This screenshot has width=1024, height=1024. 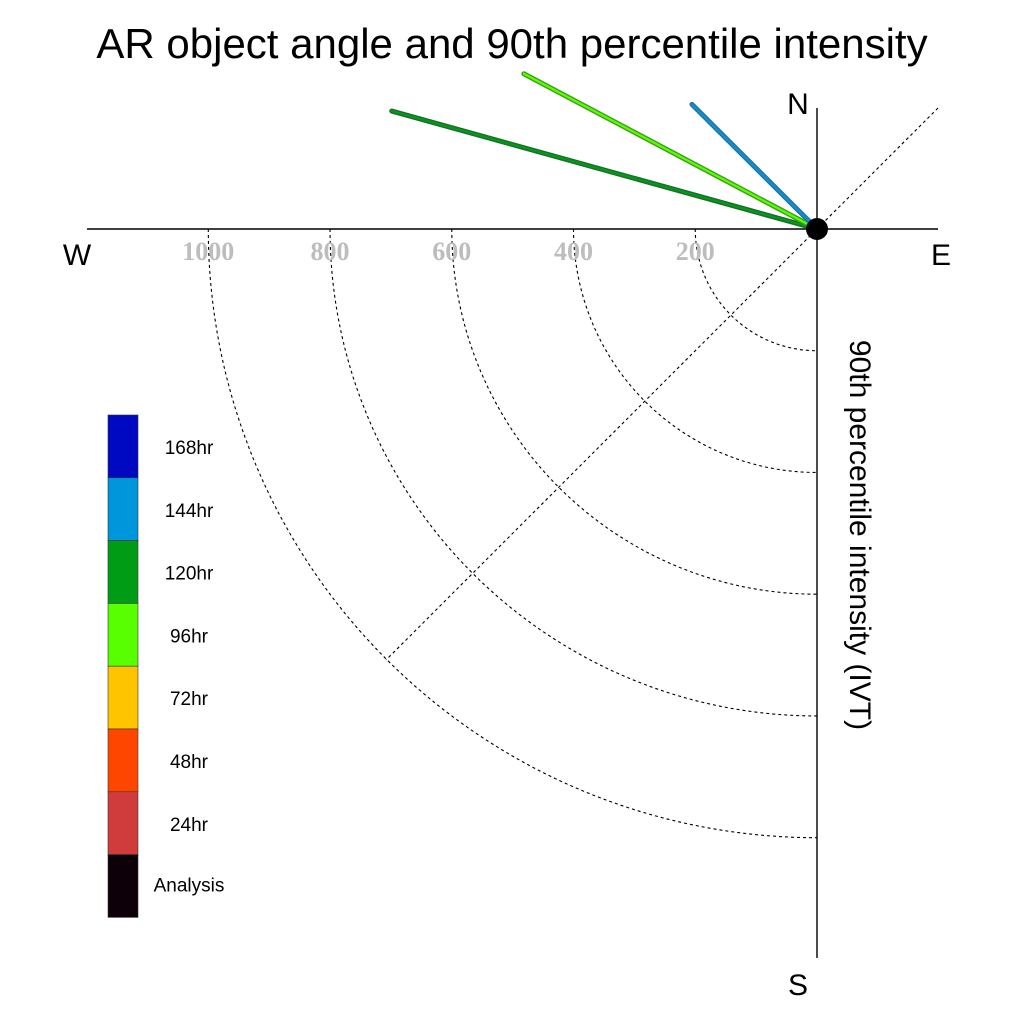 What do you see at coordinates (941, 255) in the screenshot?
I see `label-east: E` at bounding box center [941, 255].